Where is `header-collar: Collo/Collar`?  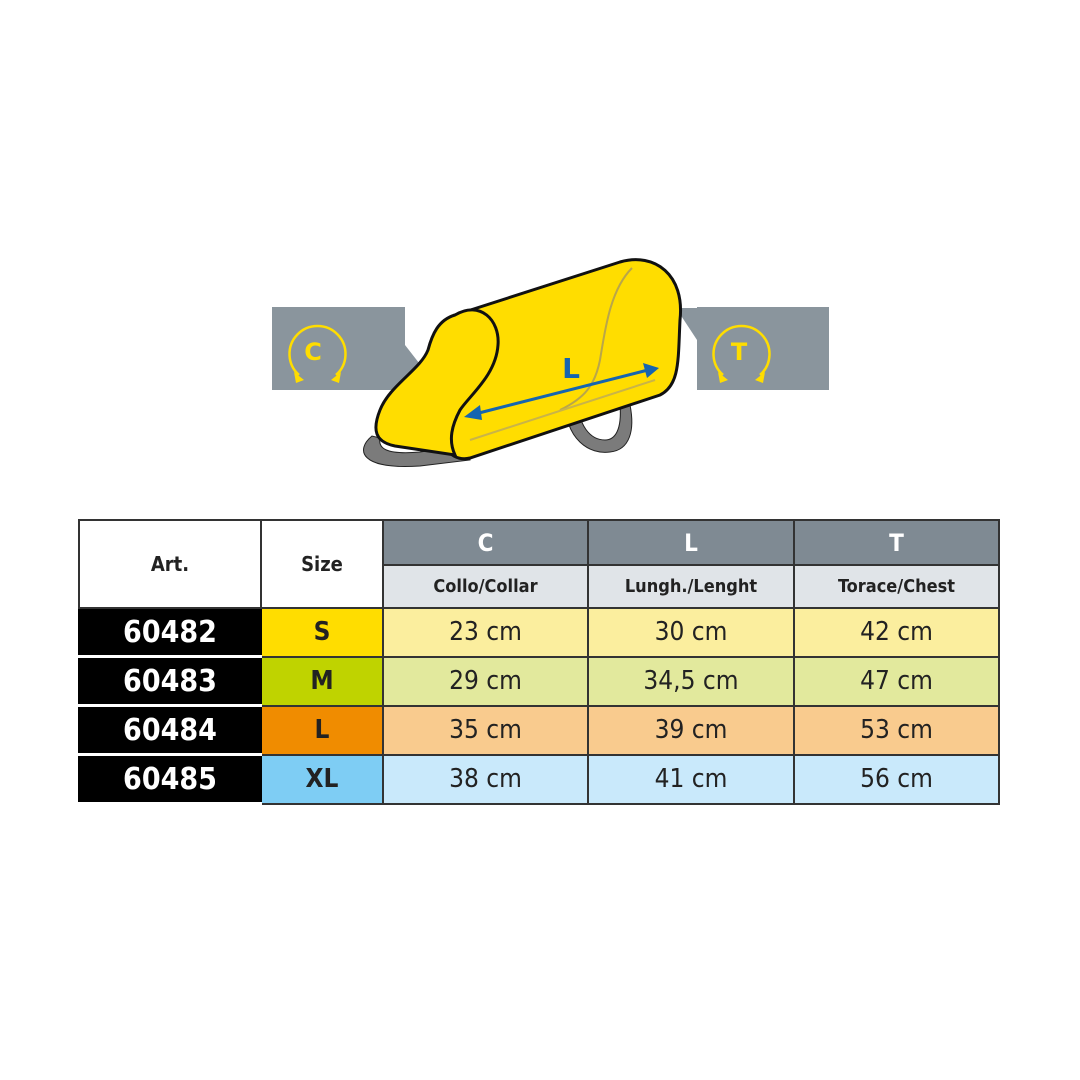 header-collar: Collo/Collar is located at coordinates (485, 586).